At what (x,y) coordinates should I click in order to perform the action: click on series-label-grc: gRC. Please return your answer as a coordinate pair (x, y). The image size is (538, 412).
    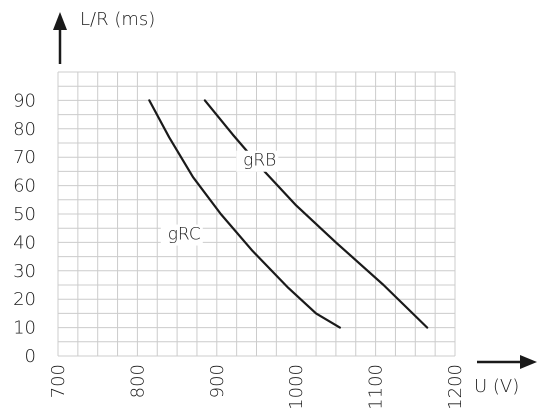
    Looking at the image, I should click on (184, 235).